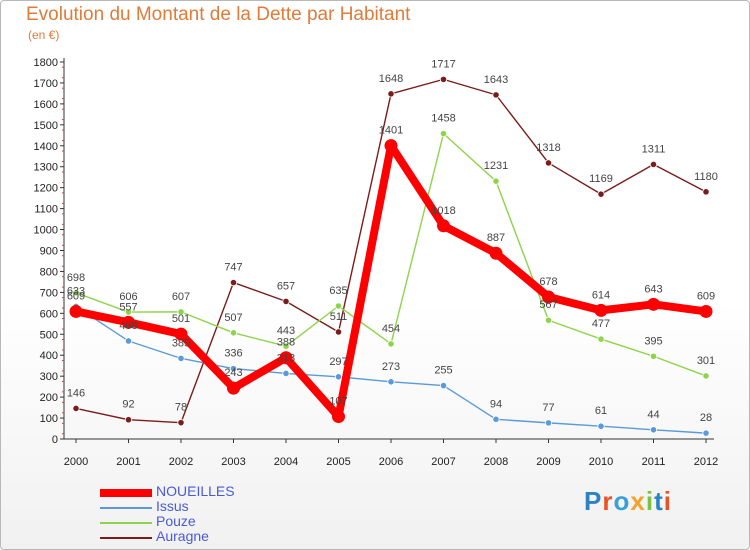 Image resolution: width=750 pixels, height=550 pixels. I want to click on x-tick-label: 2002, so click(181, 462).